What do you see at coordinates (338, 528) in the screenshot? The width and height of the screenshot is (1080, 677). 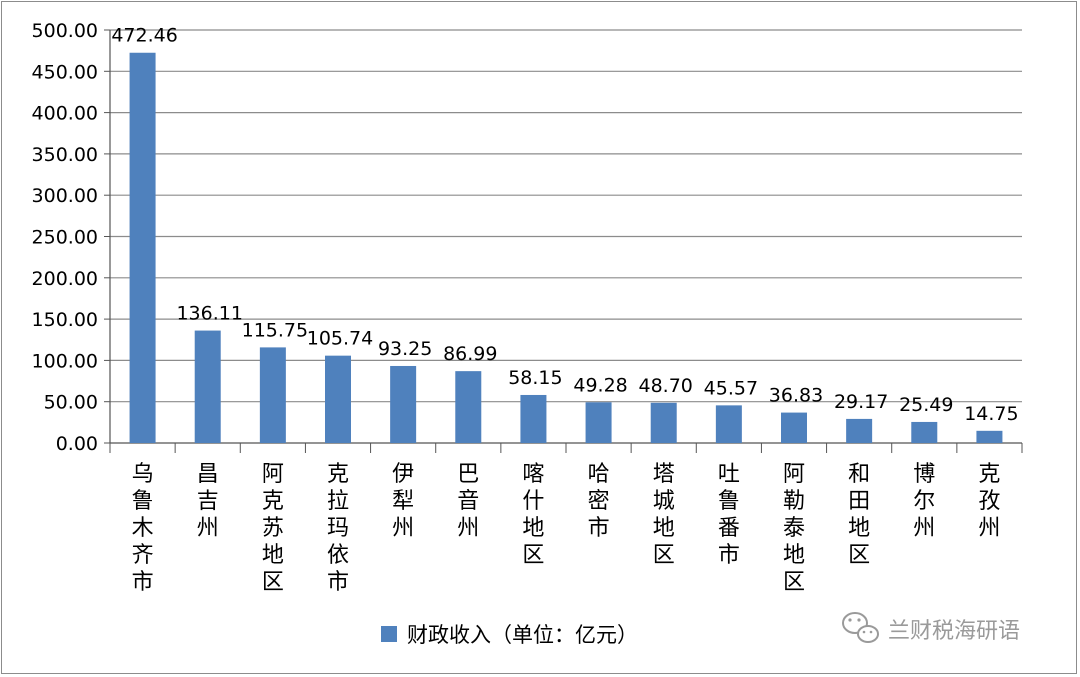 I see `x-category-label: 克拉玛依市` at bounding box center [338, 528].